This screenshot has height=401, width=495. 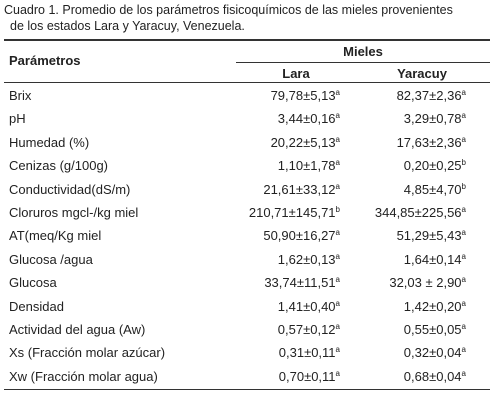 What do you see at coordinates (429, 142) in the screenshot?
I see `value: 17,63±2,36` at bounding box center [429, 142].